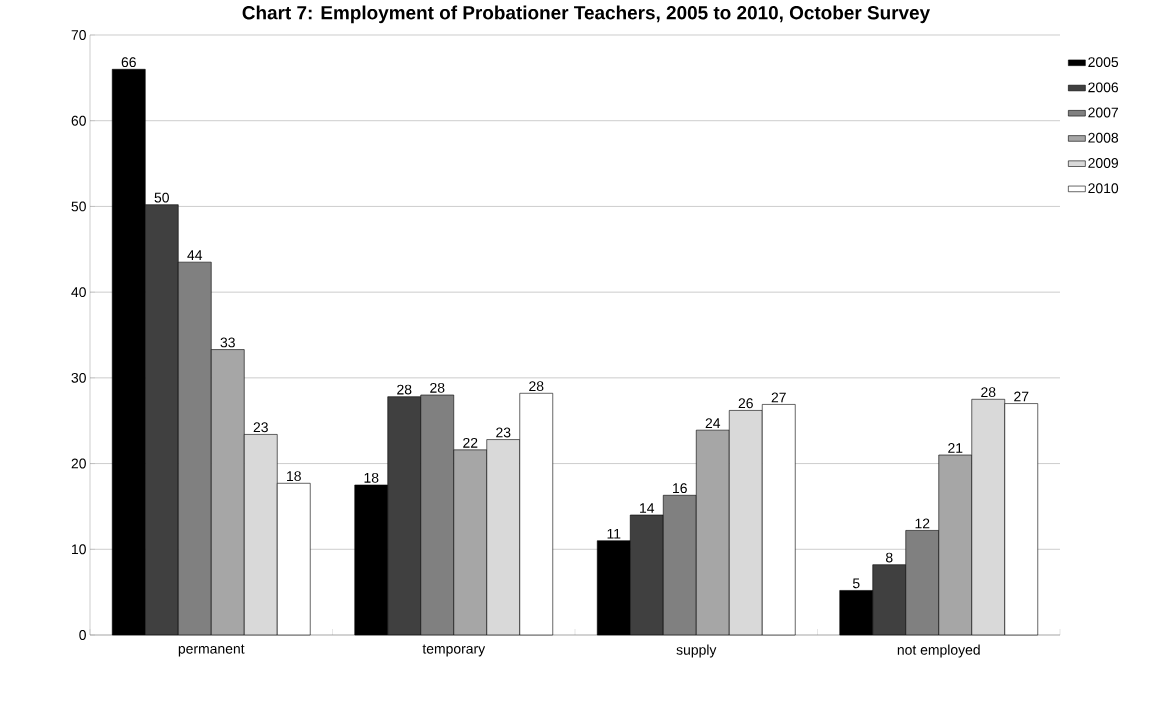 The height and width of the screenshot is (704, 1173). Describe the element at coordinates (1103, 87) in the screenshot. I see `legend-label: 2006` at that location.